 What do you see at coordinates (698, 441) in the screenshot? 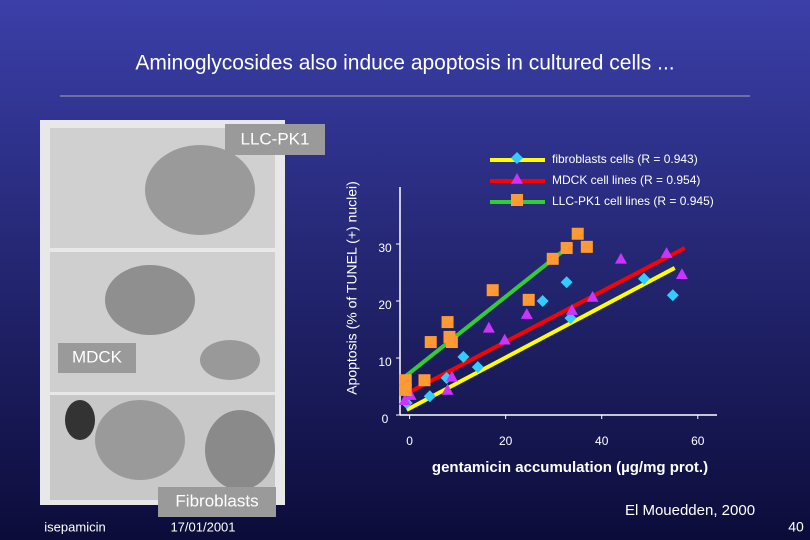
I see `x-tick-label: 60` at bounding box center [698, 441].